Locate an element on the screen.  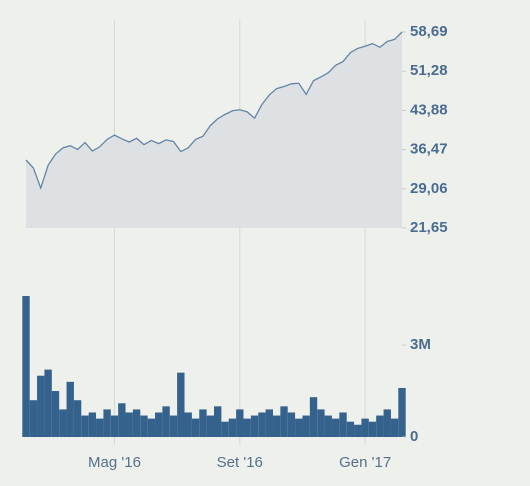
y-tick-label: 3M is located at coordinates (420, 344).